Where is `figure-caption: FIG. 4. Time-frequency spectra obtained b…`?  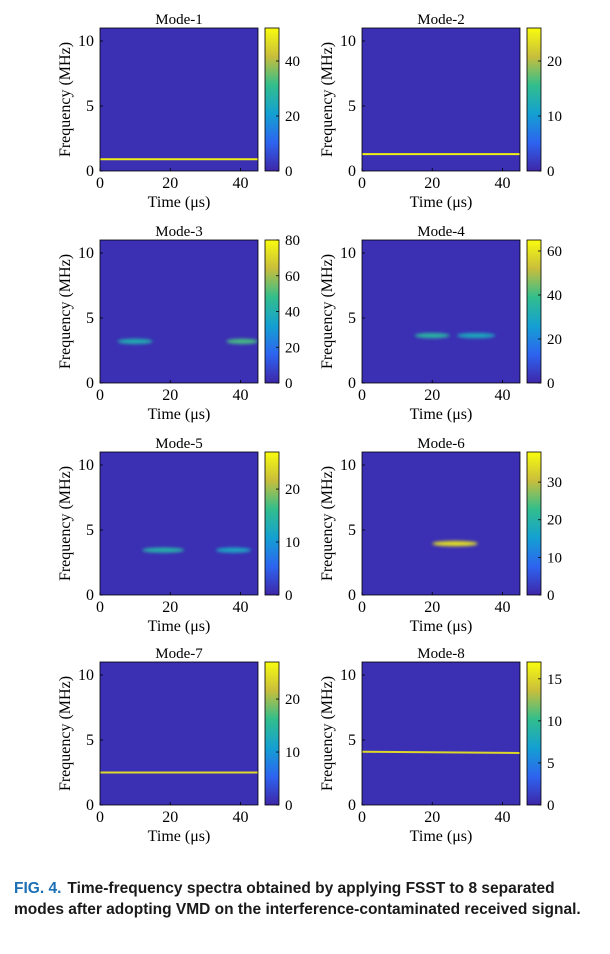 figure-caption: FIG. 4. Time-frequency spectra obtained b… is located at coordinates (309, 899).